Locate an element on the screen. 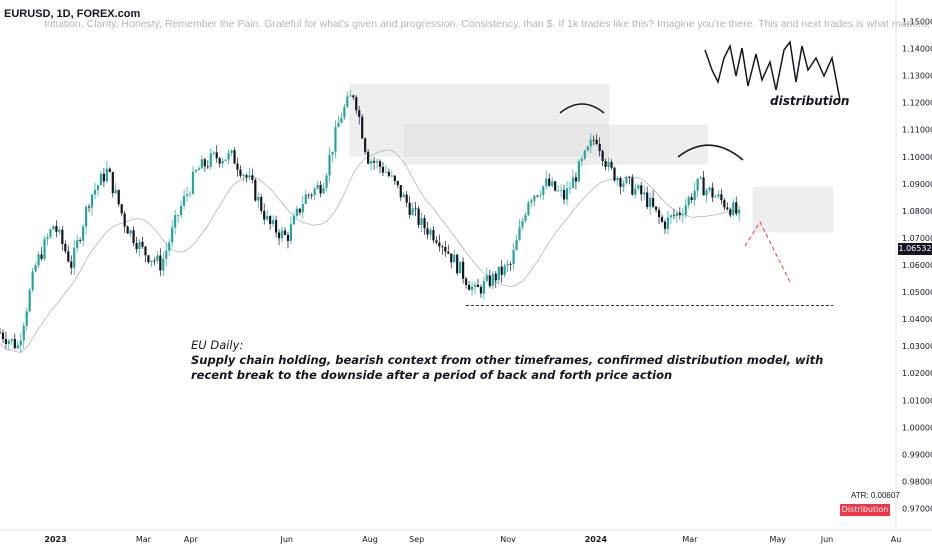  time-tick-label: Jun is located at coordinates (286, 539).